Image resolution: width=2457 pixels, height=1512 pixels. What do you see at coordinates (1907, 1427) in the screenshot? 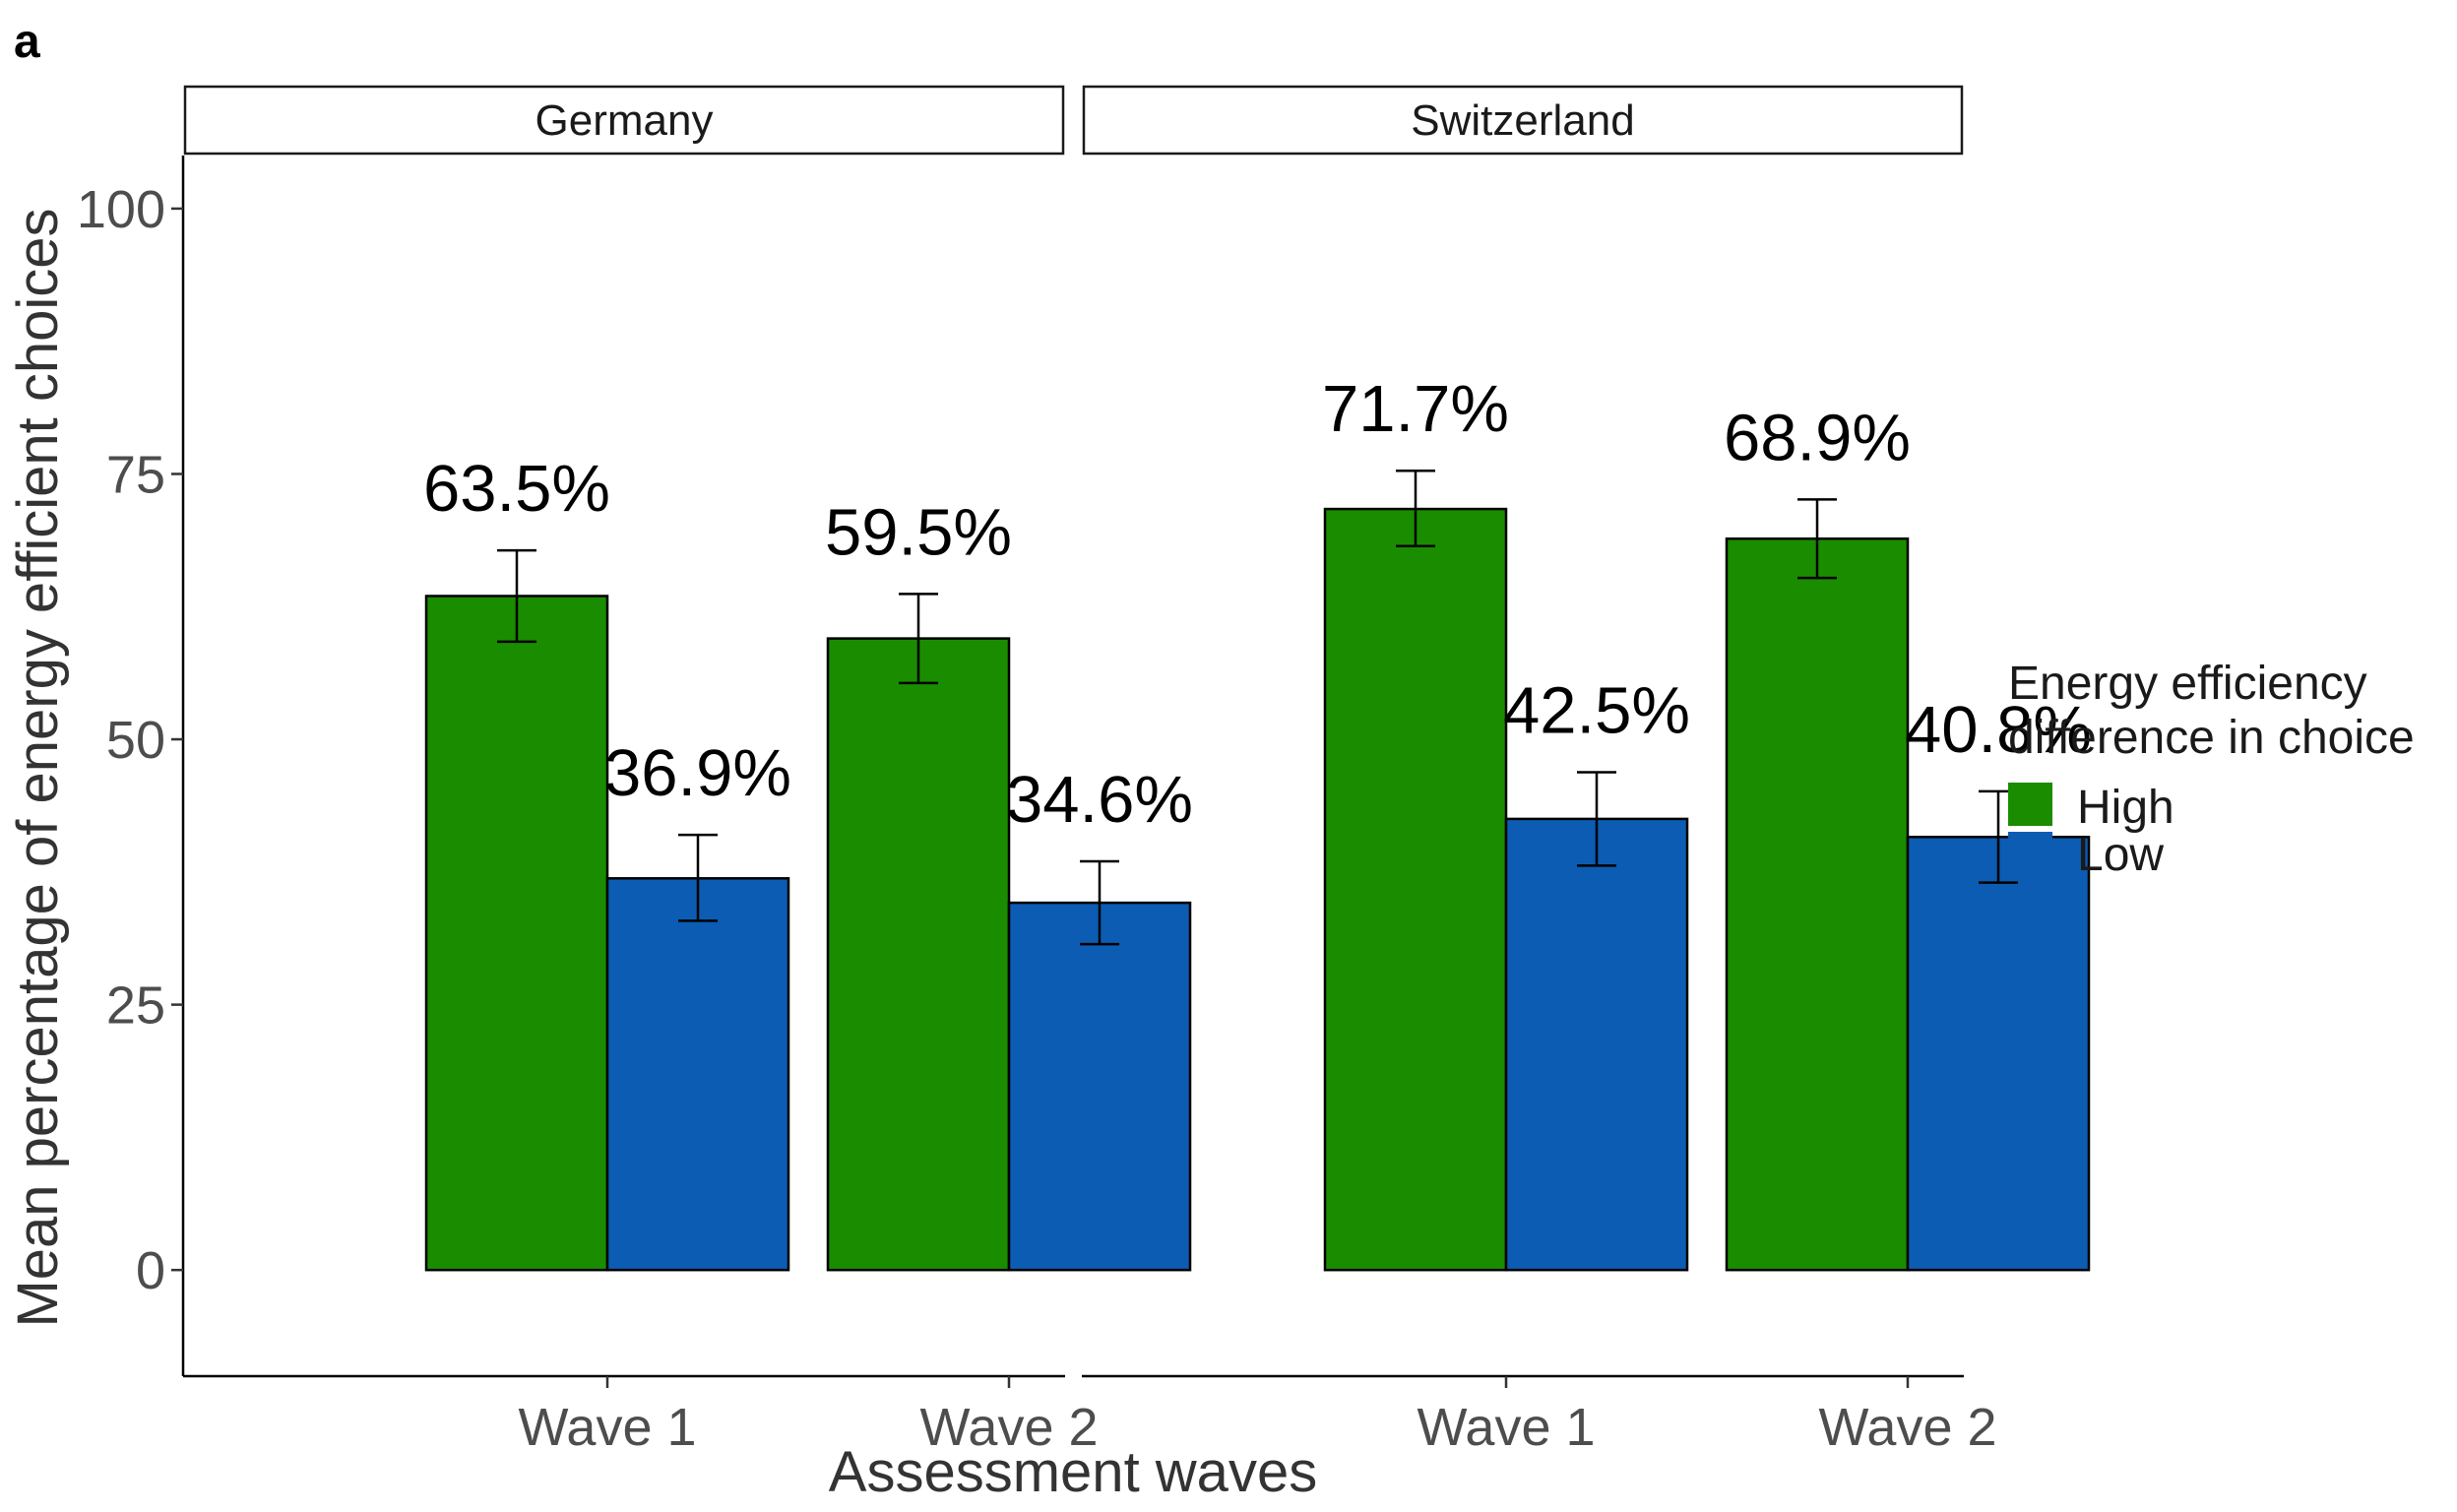
I see `x-tick-label-1-1: Wave 2` at bounding box center [1907, 1427].